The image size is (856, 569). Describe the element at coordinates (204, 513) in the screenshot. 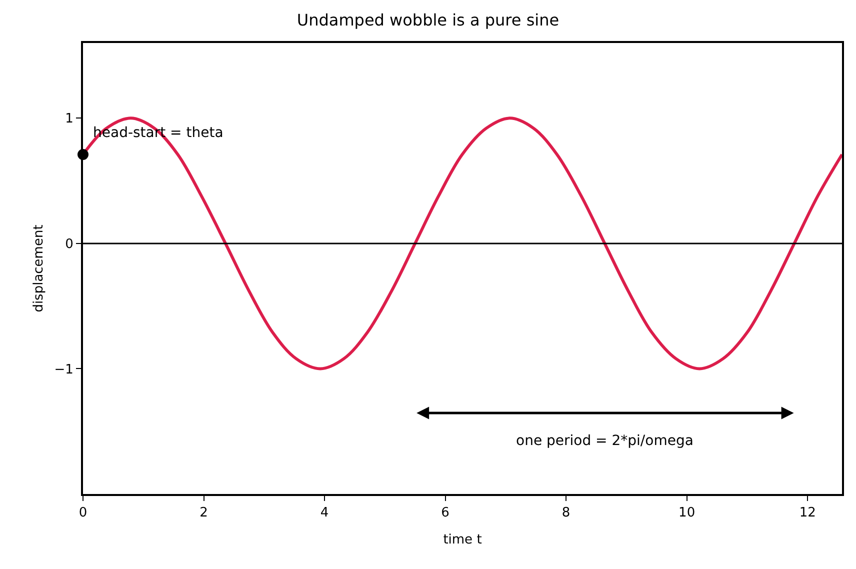

I see `x-tick-label: 2` at that location.